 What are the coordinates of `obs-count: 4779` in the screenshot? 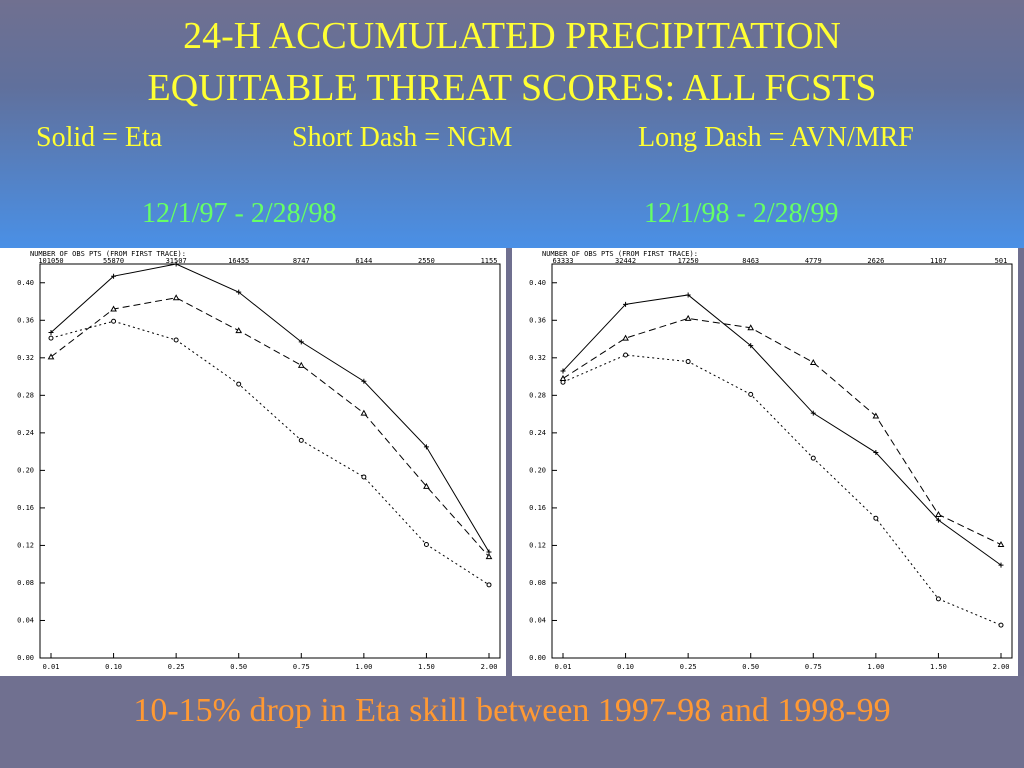 It's located at (813, 261).